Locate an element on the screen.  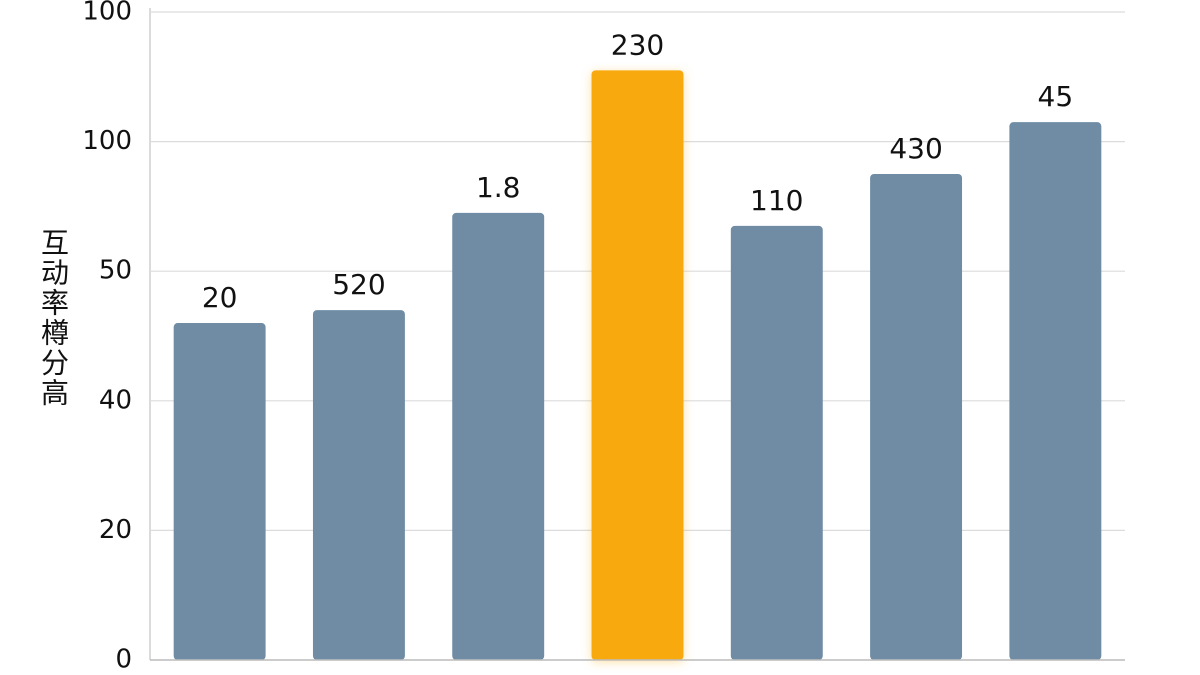
value-label: 430 is located at coordinates (915, 148).